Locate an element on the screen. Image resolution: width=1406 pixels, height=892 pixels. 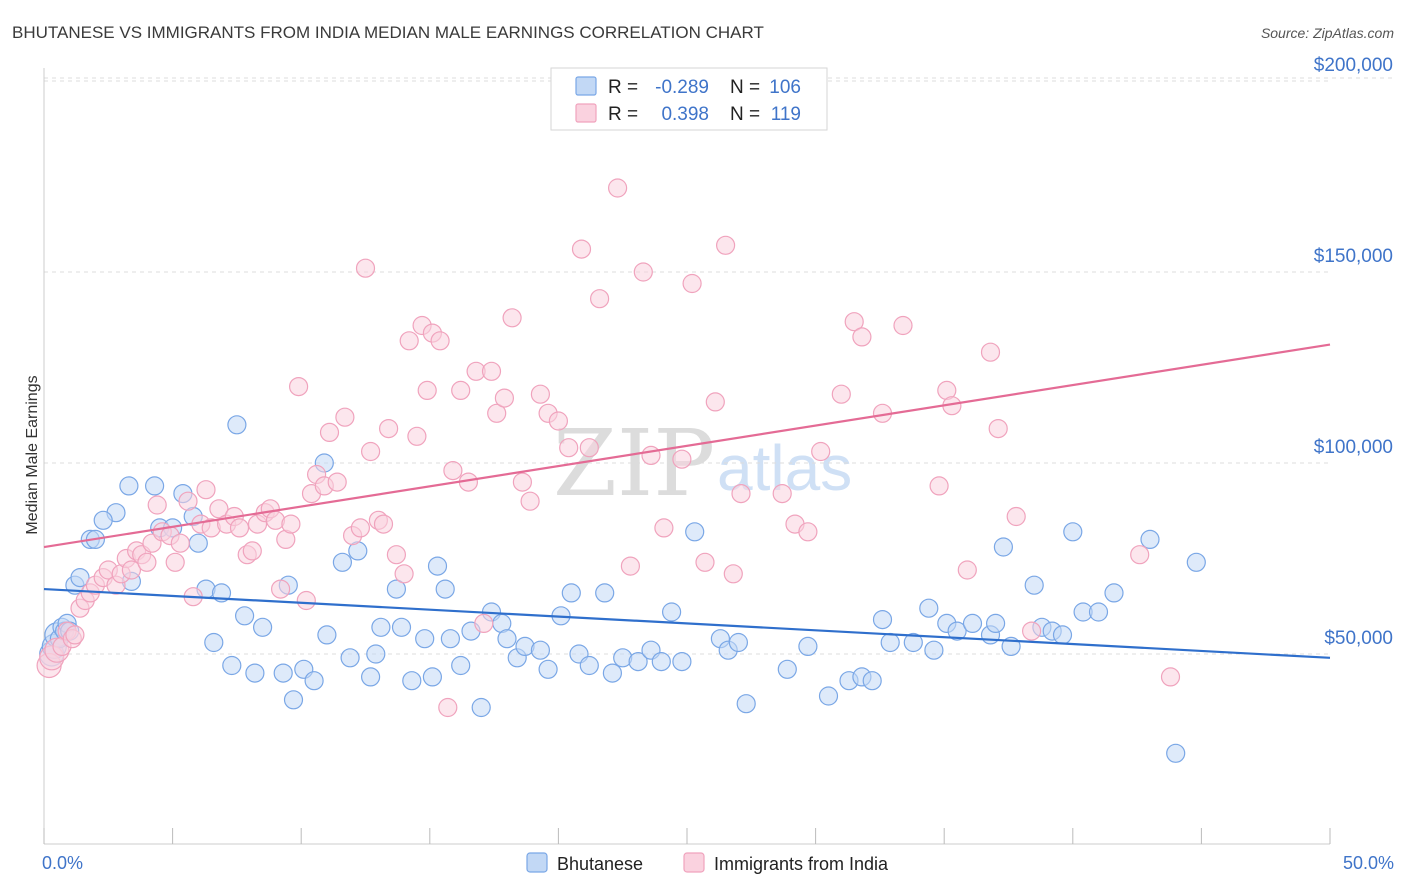
legend-n-label-india: N = is located at coordinates (745, 114).